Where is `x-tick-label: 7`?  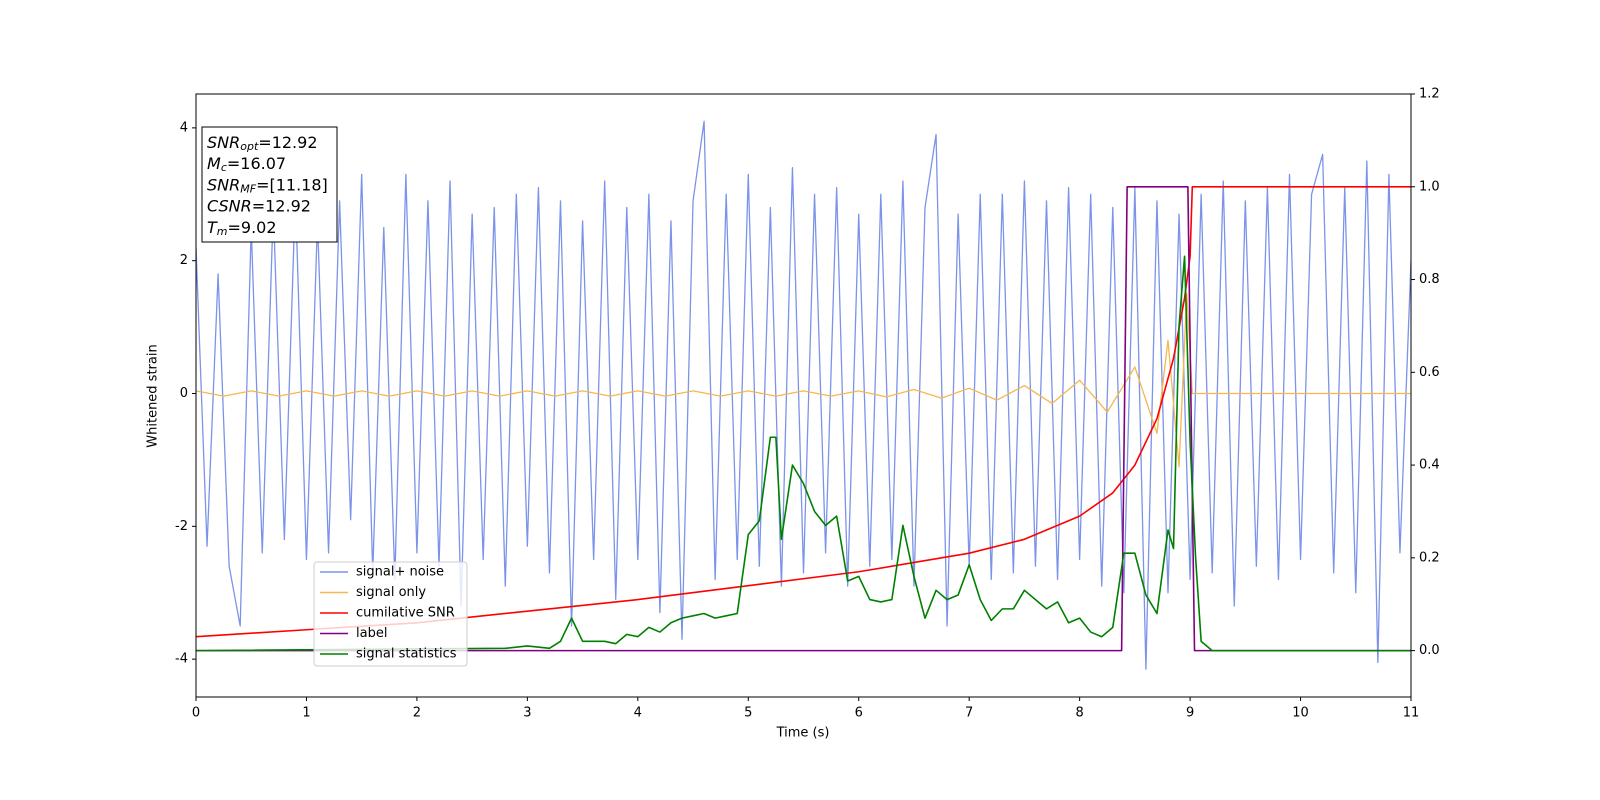 x-tick-label: 7 is located at coordinates (969, 713).